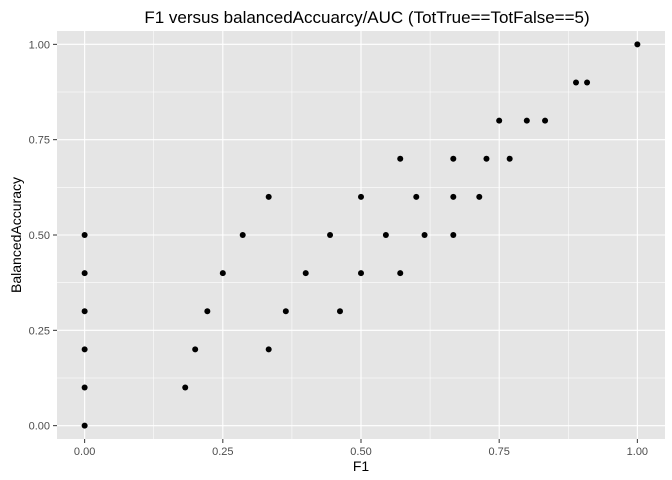 This screenshot has width=672, height=480. Describe the element at coordinates (39, 236) in the screenshot. I see `y-tick-label: 0.50` at that location.